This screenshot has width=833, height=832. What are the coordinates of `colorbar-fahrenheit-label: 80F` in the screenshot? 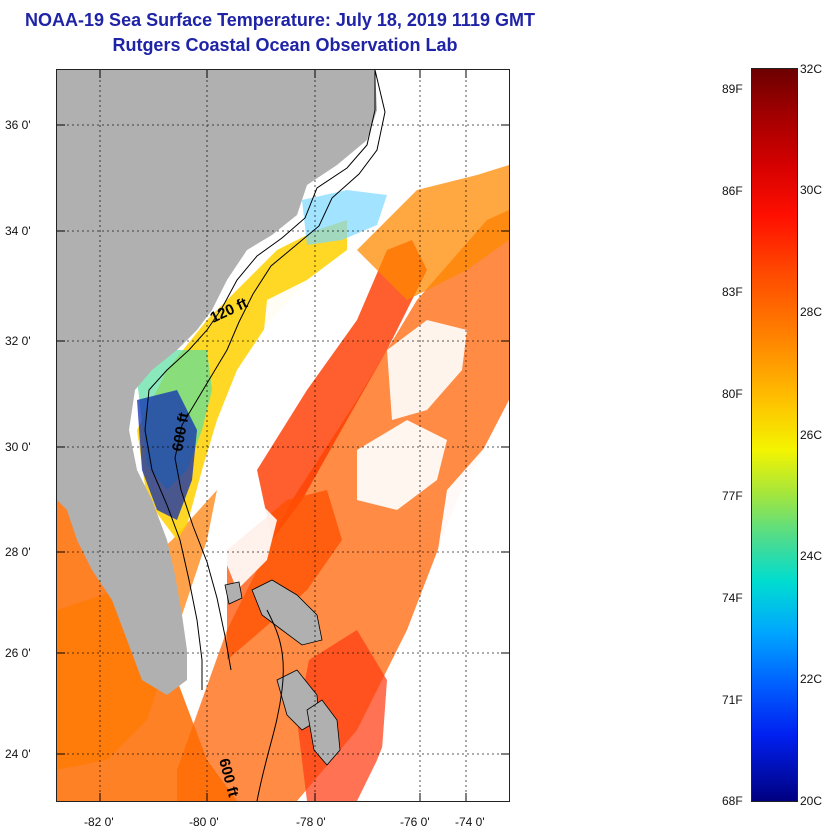 It's located at (732, 394).